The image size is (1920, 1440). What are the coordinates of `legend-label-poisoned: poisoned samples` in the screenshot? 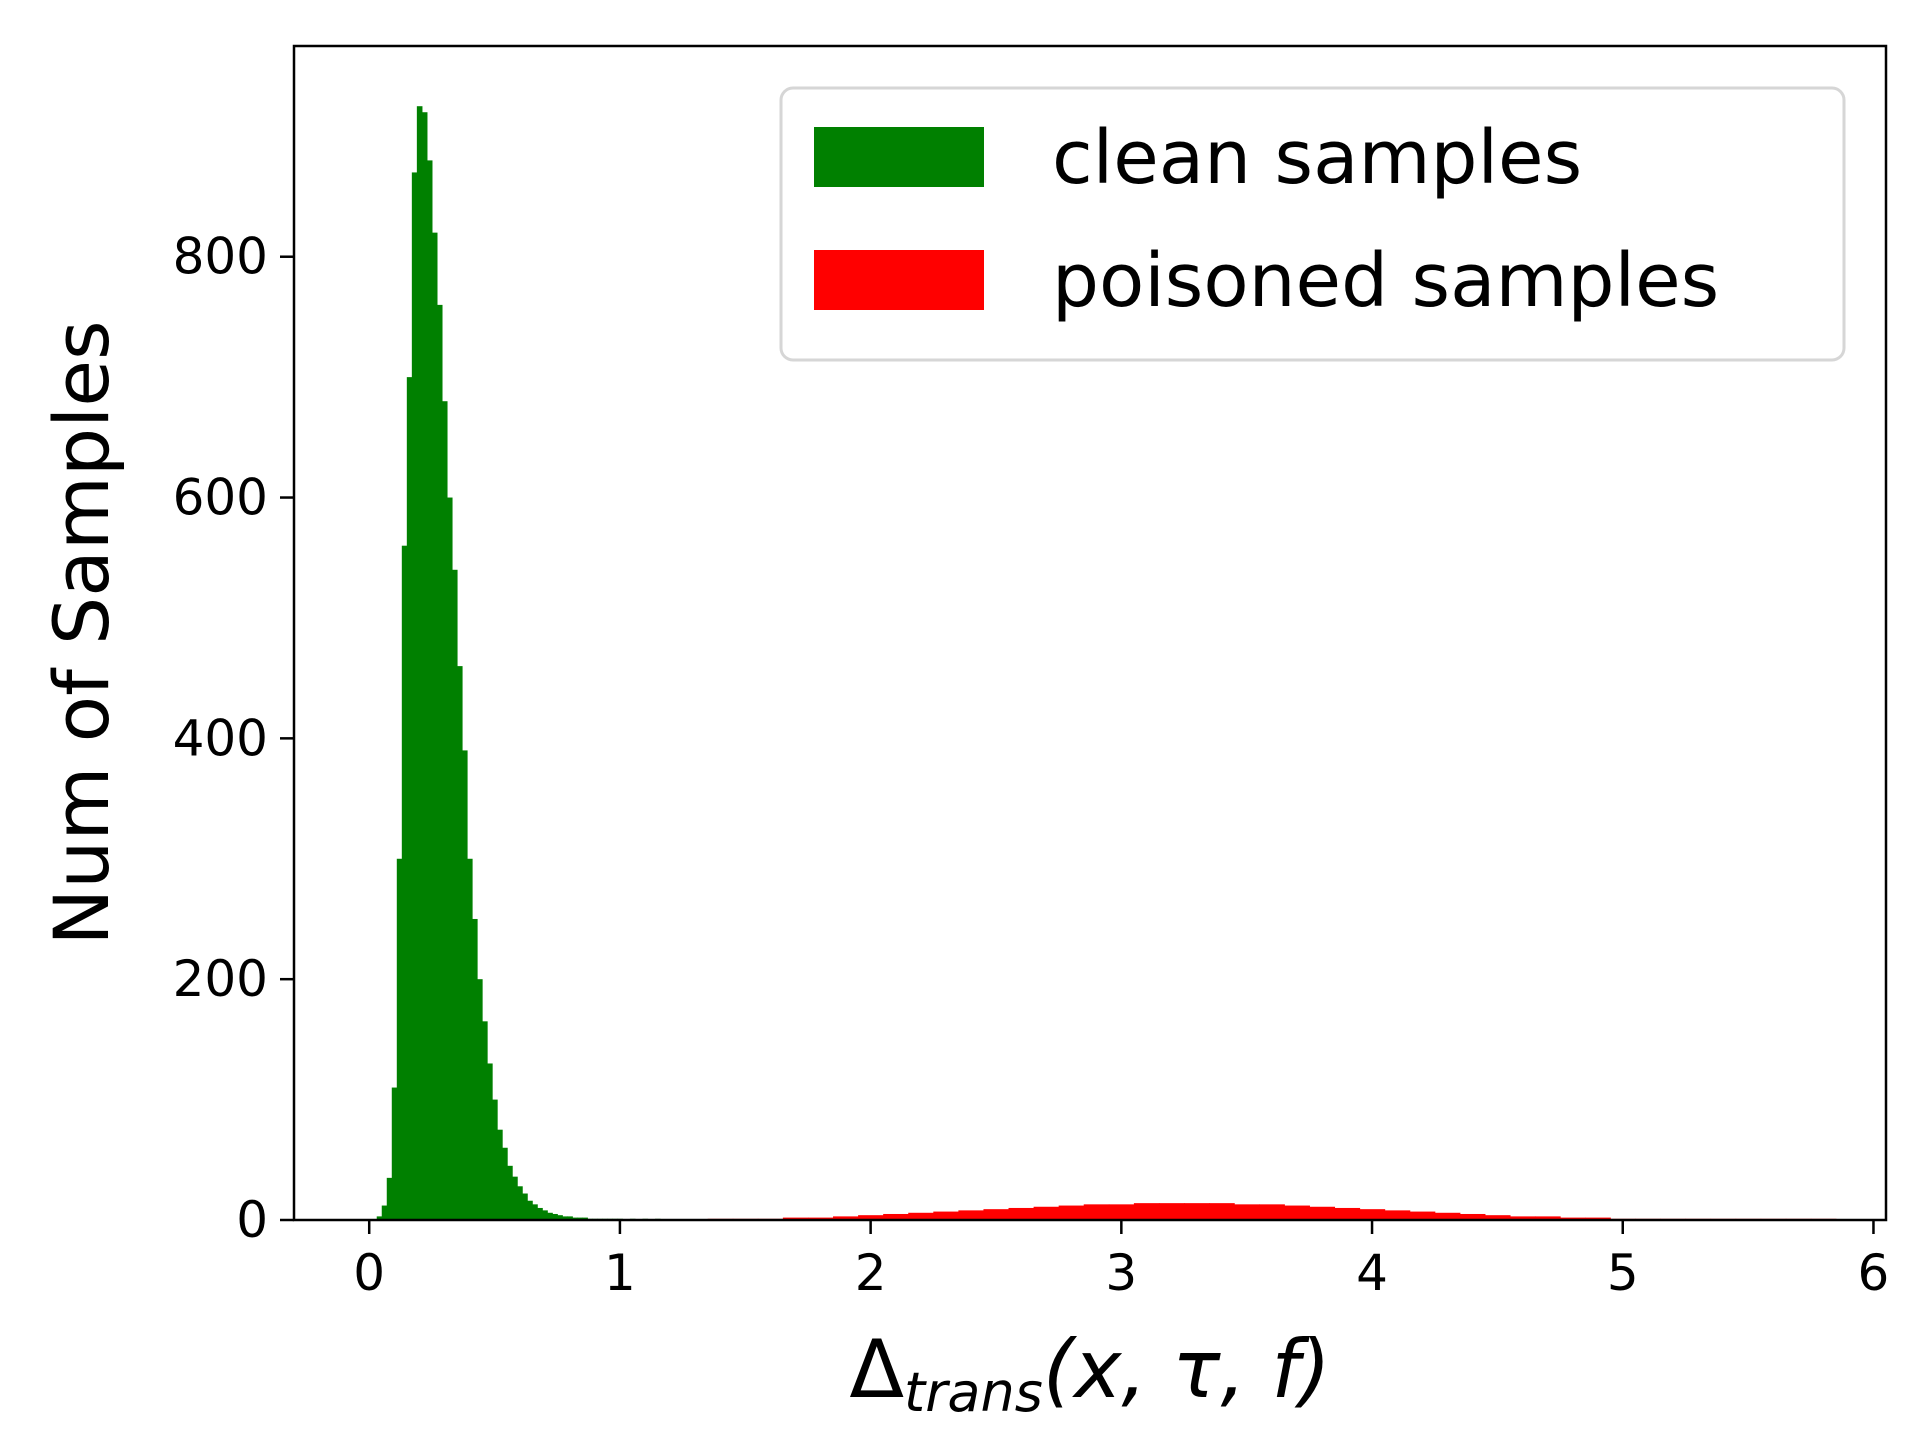 It's located at (1385, 281).